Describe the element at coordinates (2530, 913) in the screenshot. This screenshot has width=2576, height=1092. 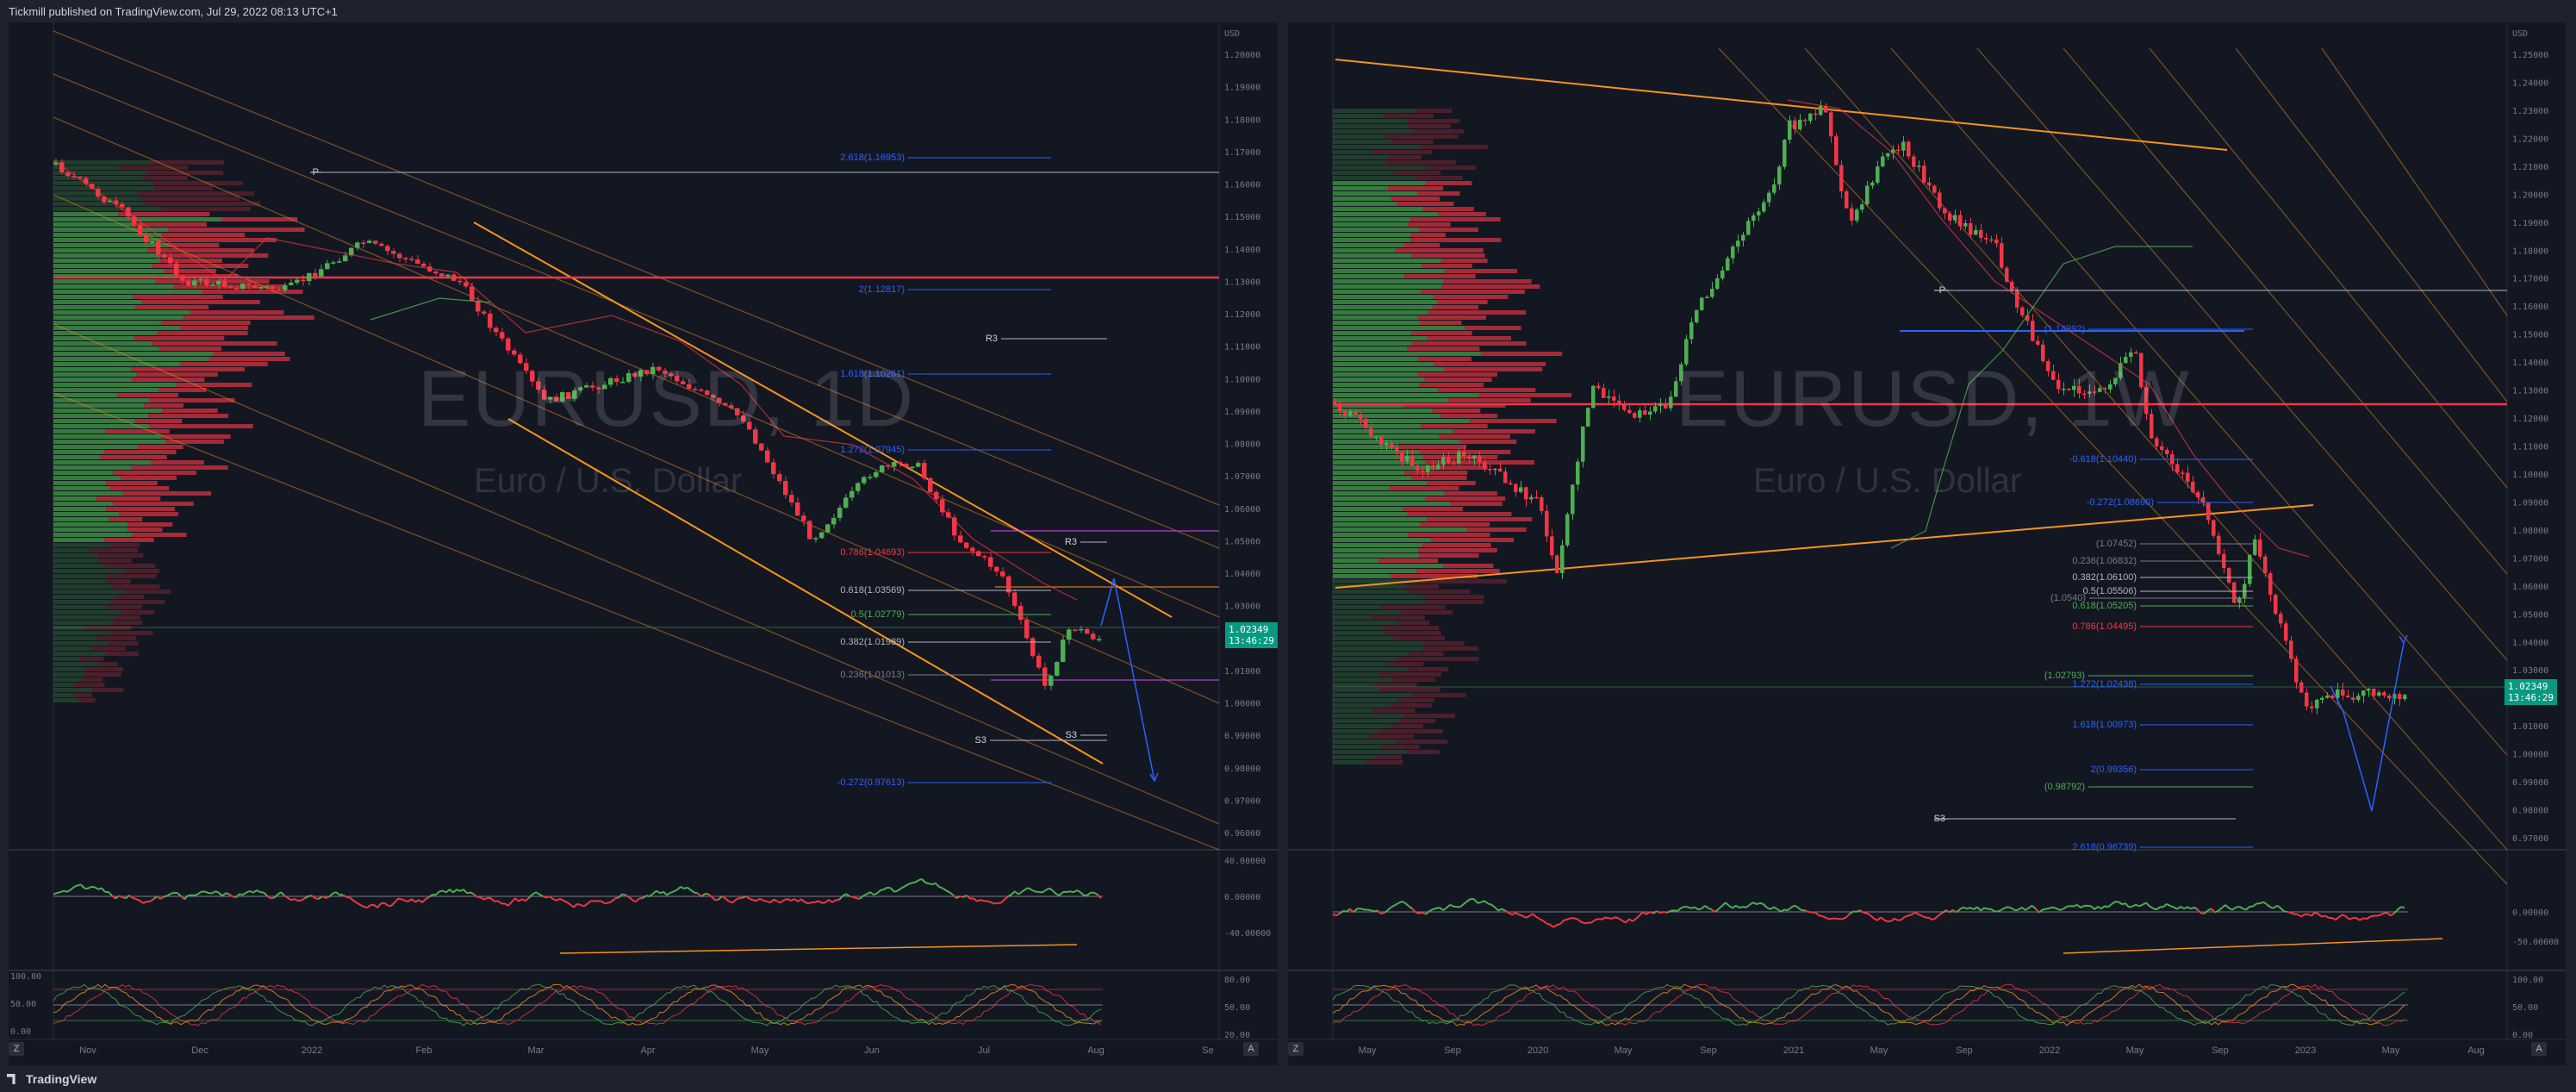
I see `right-rsi-tick: 0.00000` at that location.